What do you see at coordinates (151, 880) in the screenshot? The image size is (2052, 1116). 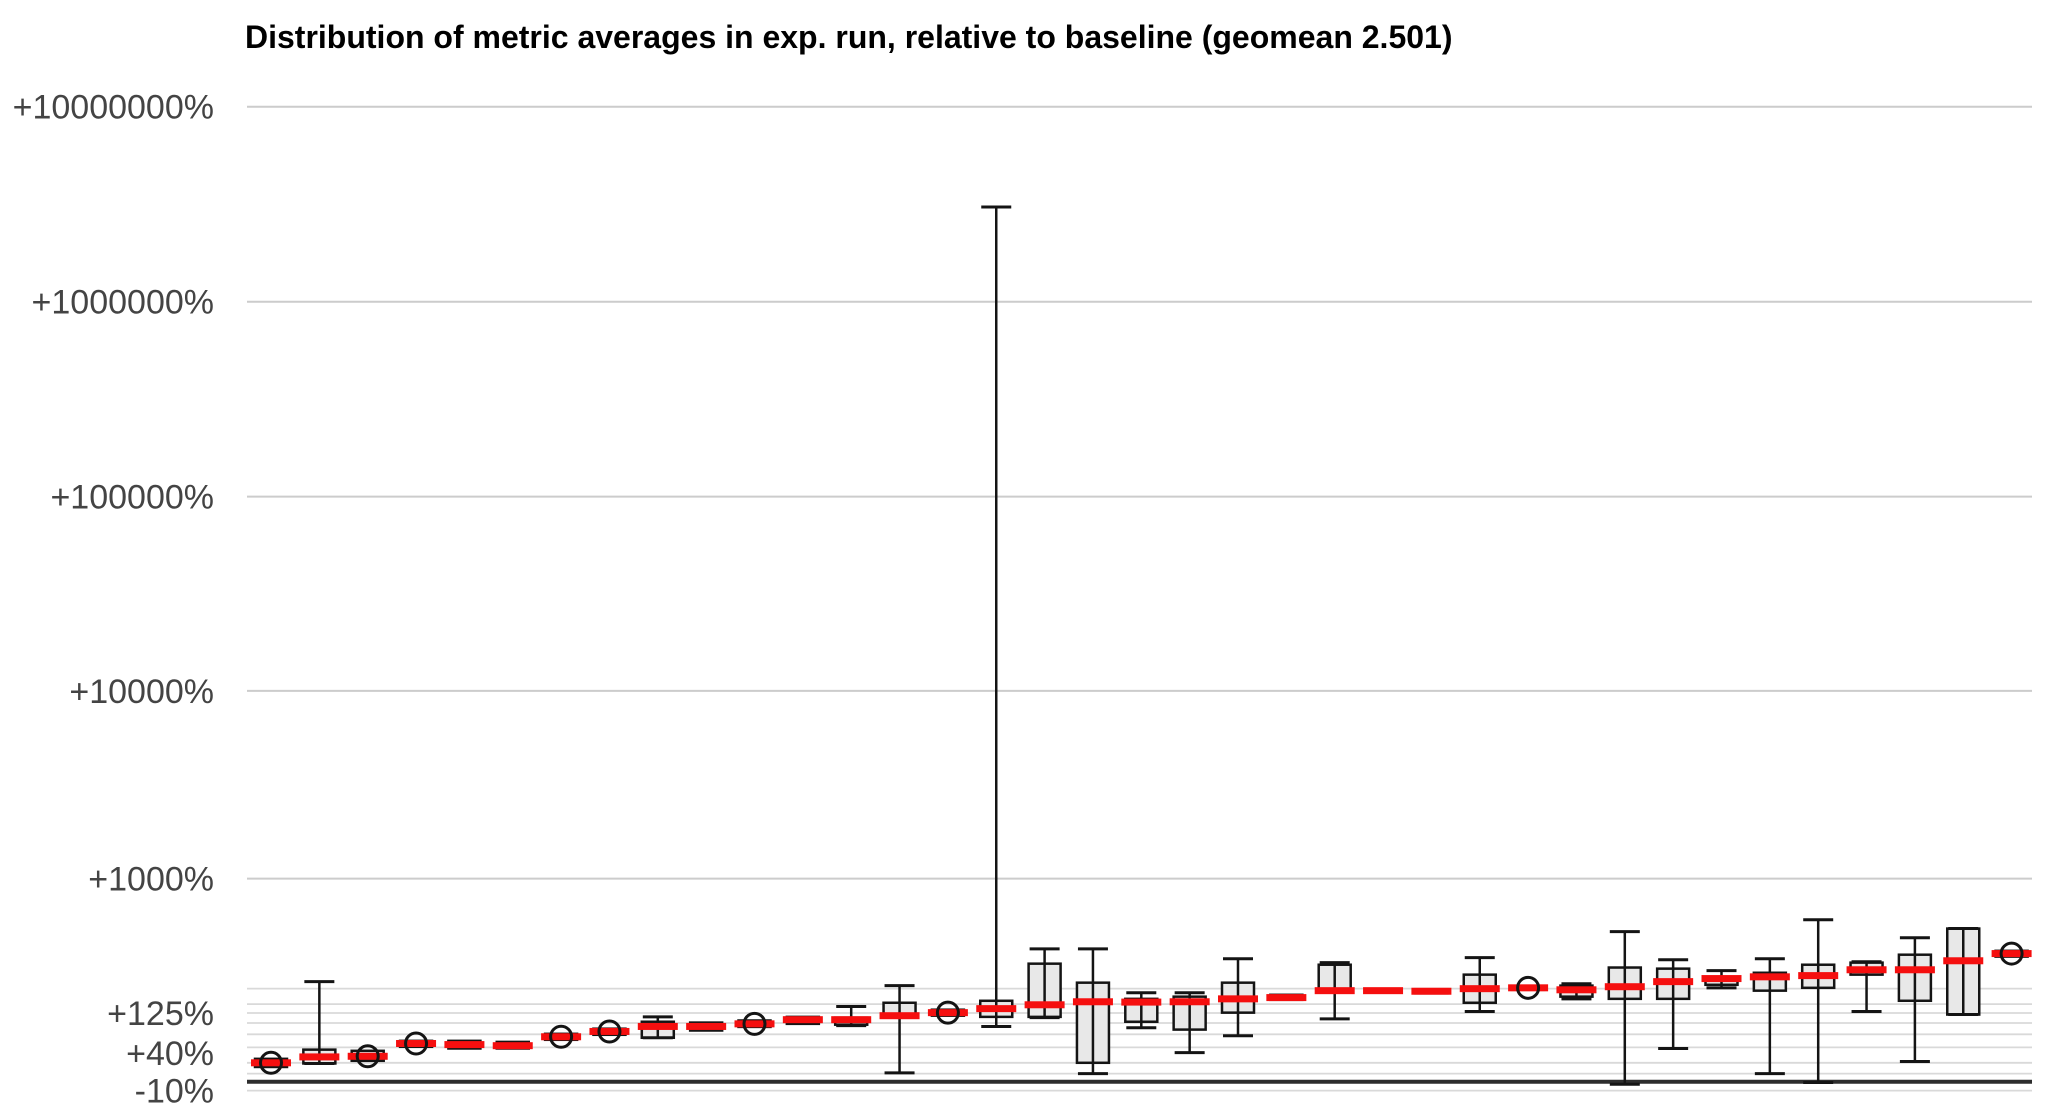 I see `y-axis-tick-label: +1000%` at bounding box center [151, 880].